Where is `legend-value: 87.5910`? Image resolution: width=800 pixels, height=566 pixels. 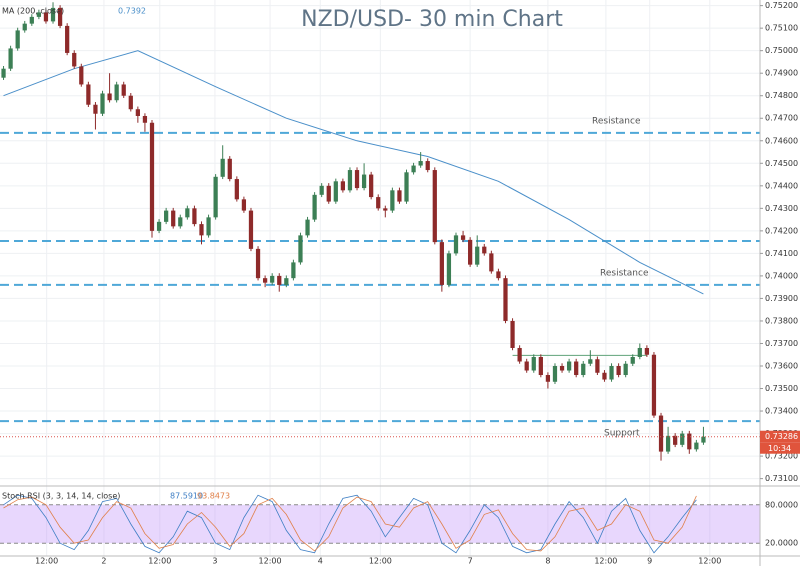
legend-value: 87.5910 is located at coordinates (186, 496).